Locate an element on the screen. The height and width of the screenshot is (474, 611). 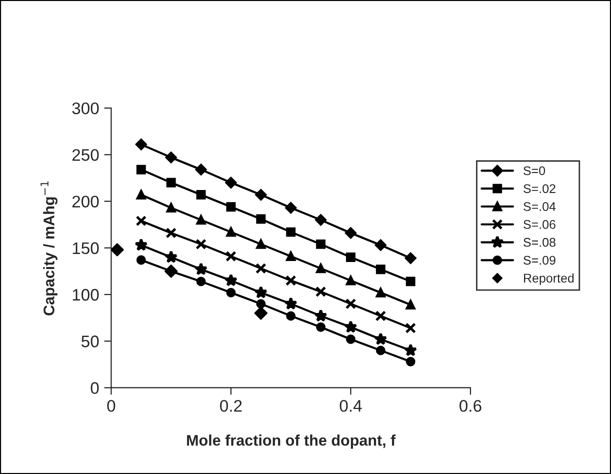
x-axis-title: Mole fraction of the dopant, f is located at coordinates (291, 441).